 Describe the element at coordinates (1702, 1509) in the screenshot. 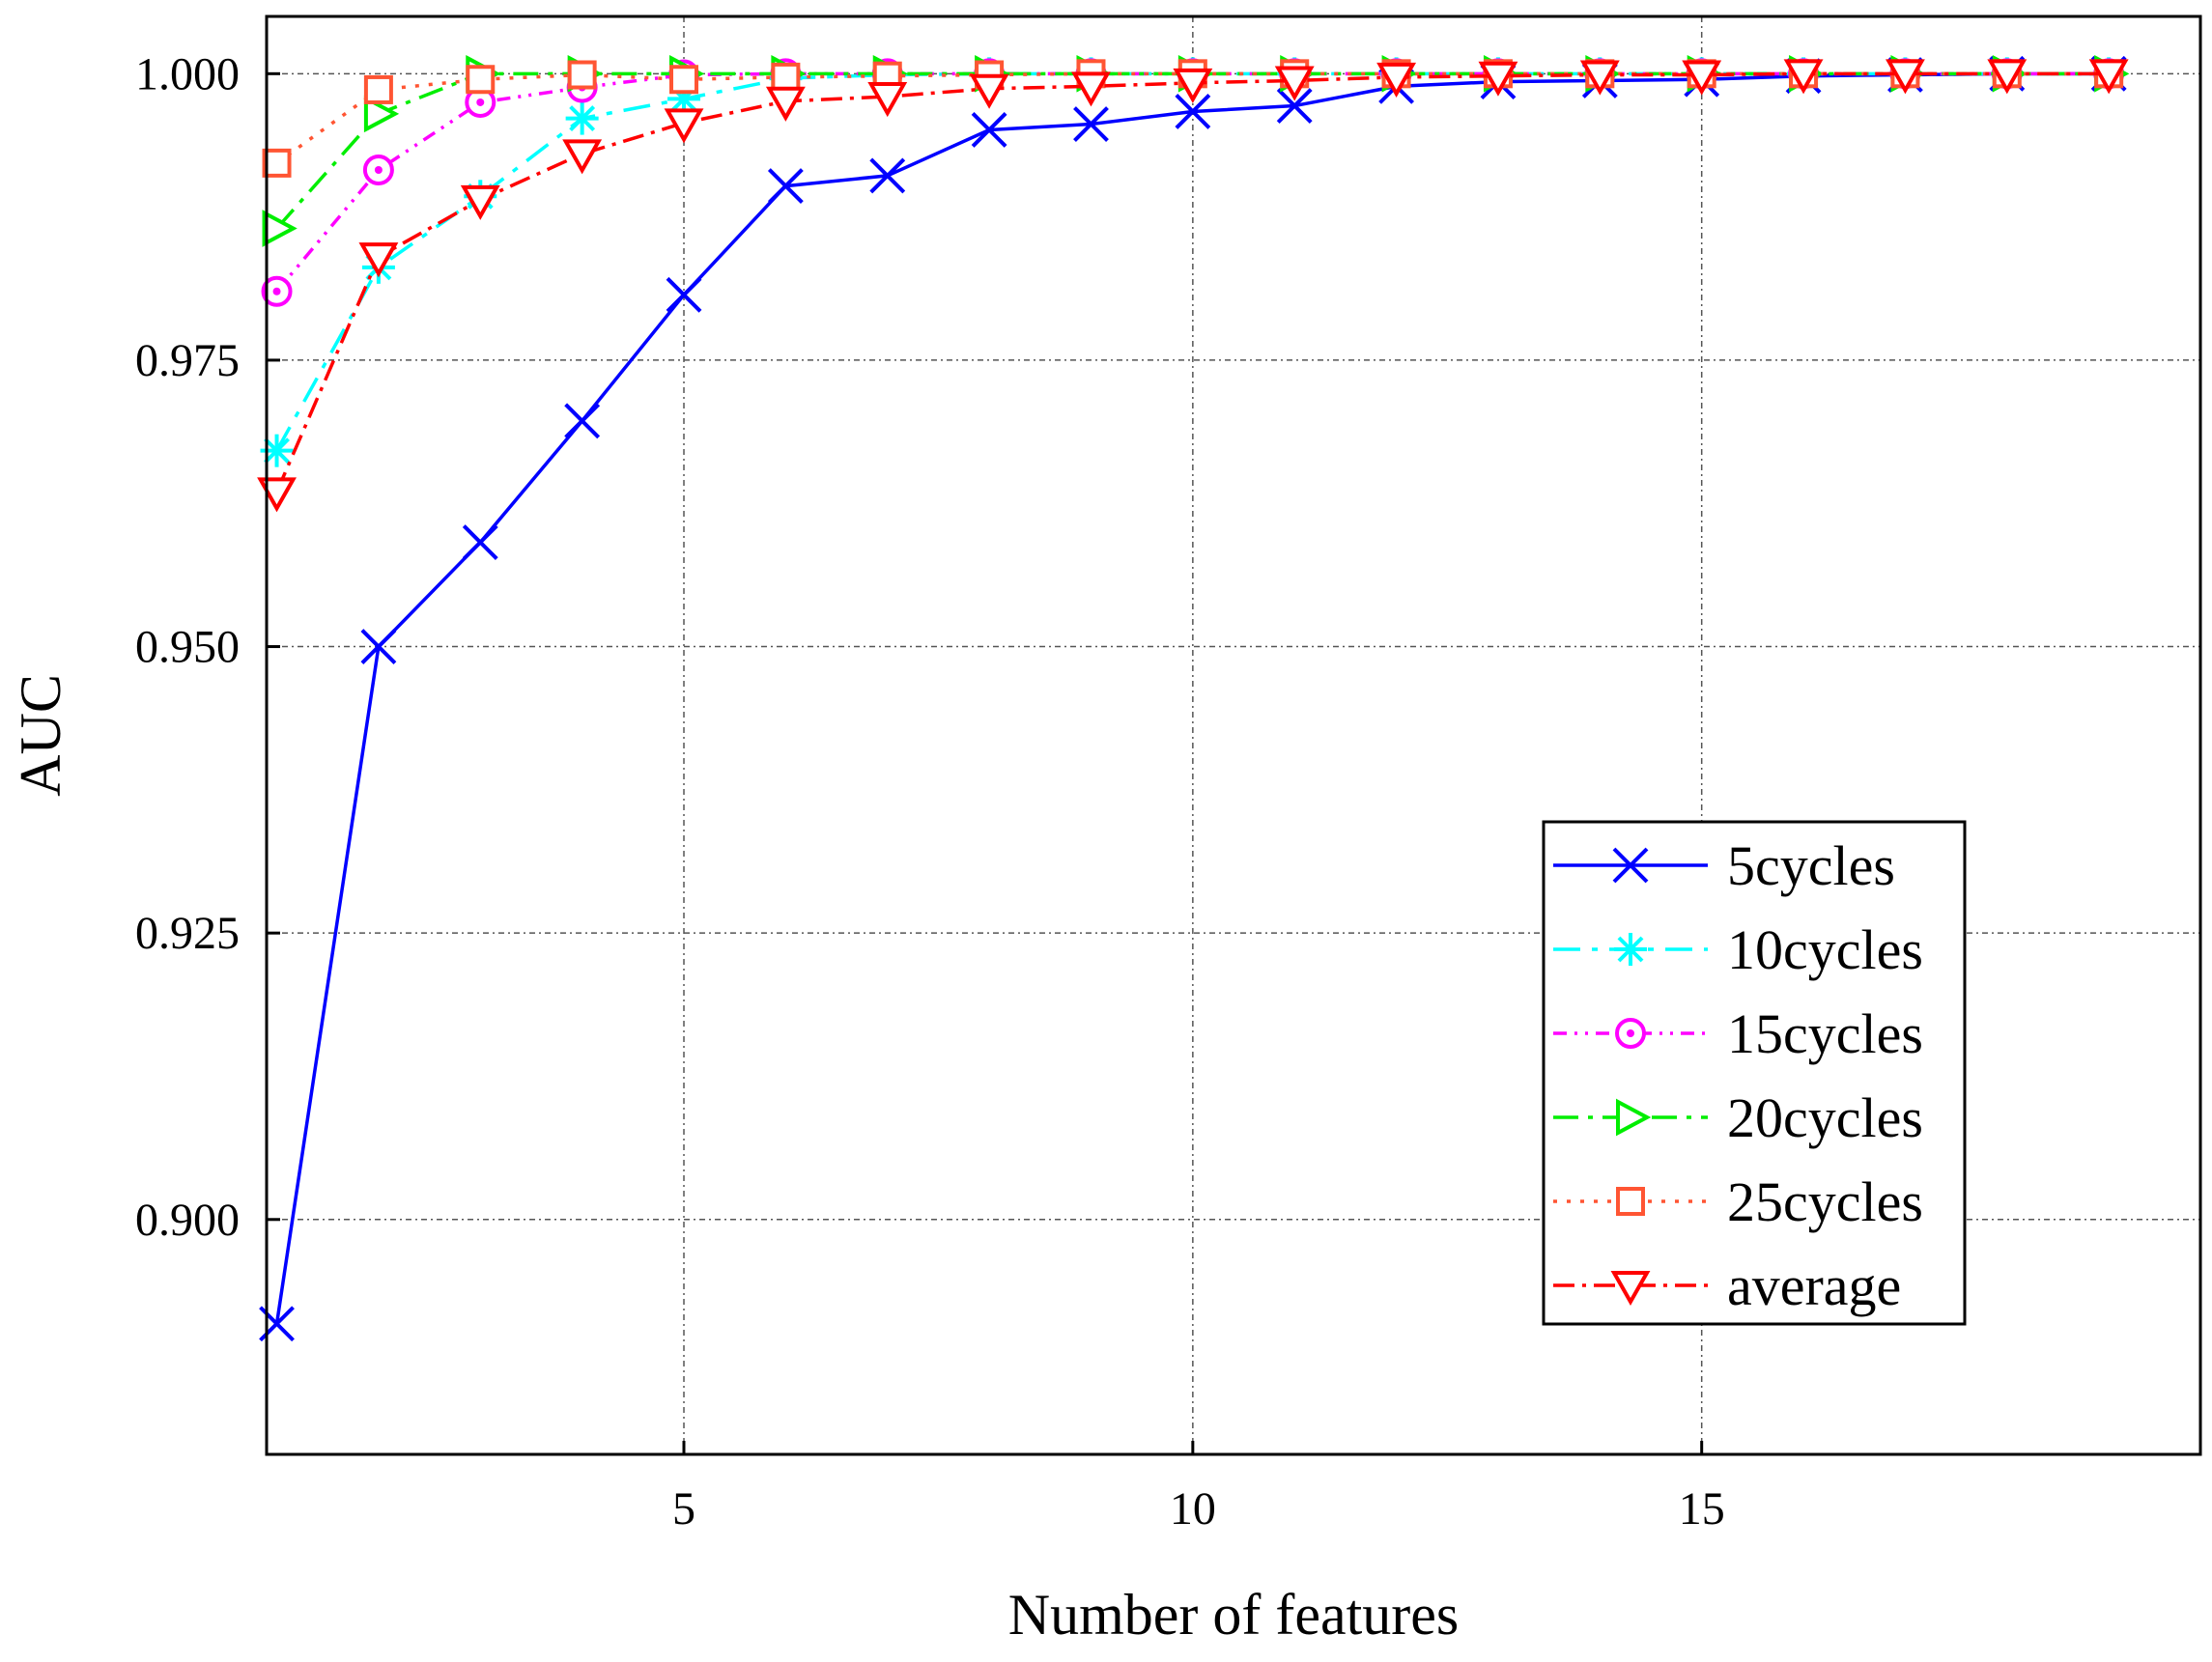

I see `x-tick-label: 15` at that location.